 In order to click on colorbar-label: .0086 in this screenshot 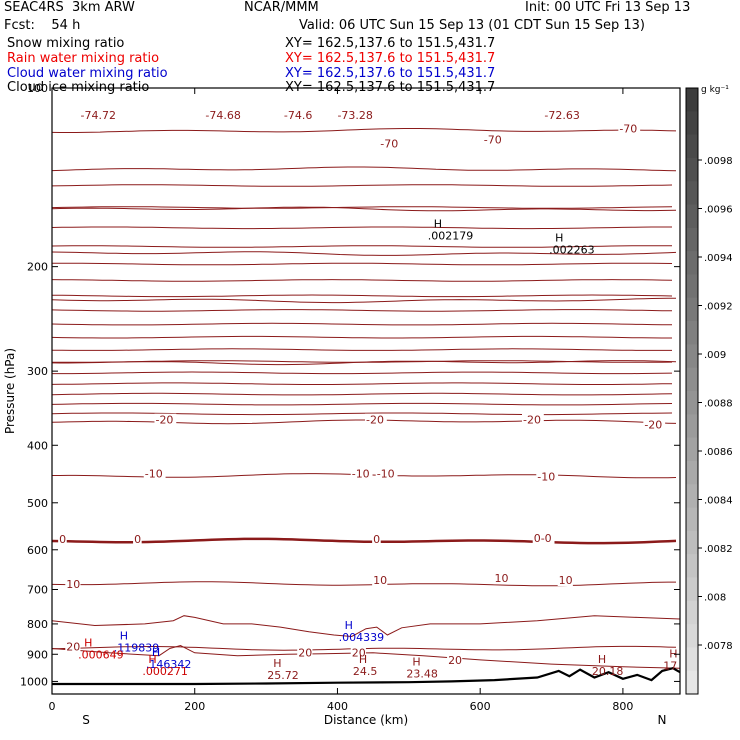, I will do `click(718, 452)`.